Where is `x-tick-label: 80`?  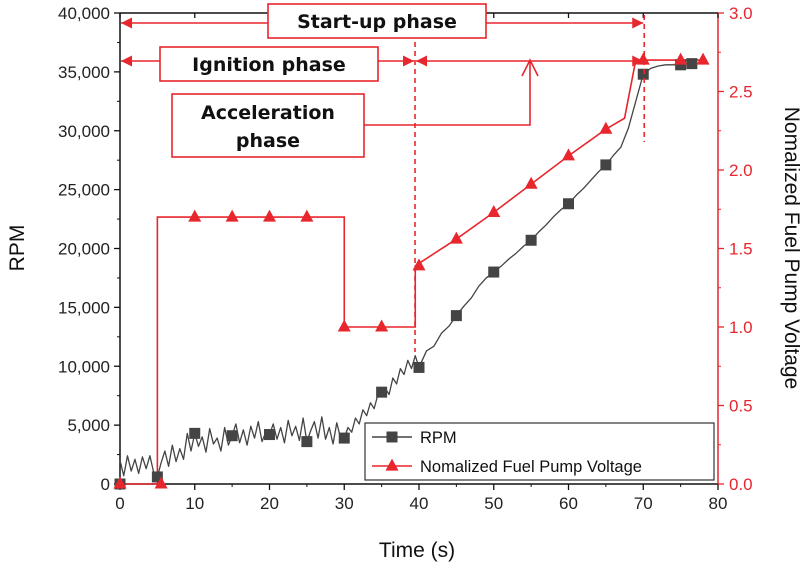 x-tick-label: 80 is located at coordinates (718, 503).